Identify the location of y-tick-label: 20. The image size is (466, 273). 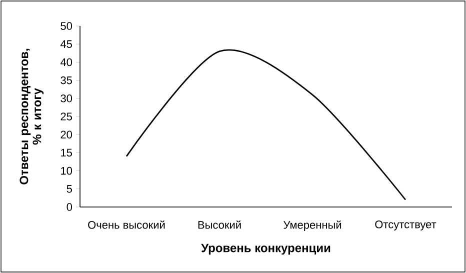
(66, 134).